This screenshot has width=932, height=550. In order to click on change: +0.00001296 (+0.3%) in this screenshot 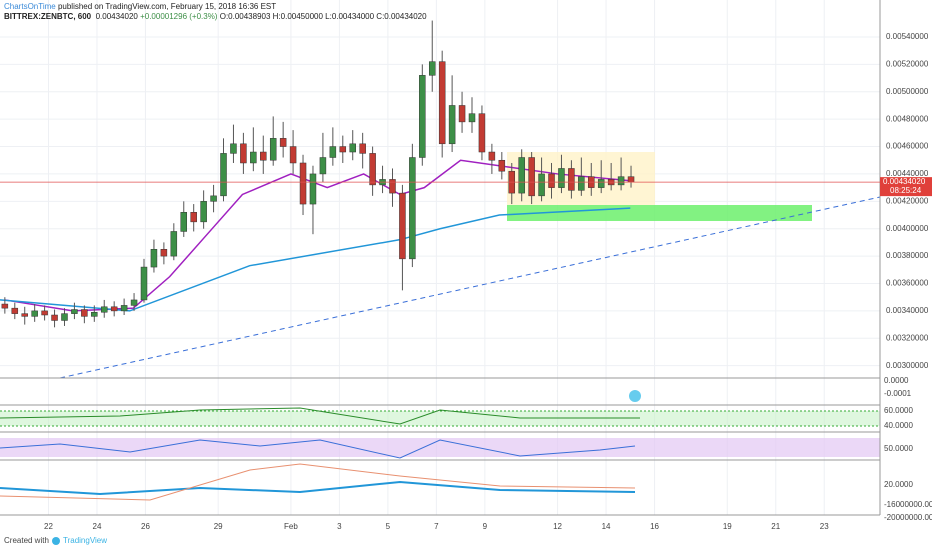, I will do `click(179, 16)`.